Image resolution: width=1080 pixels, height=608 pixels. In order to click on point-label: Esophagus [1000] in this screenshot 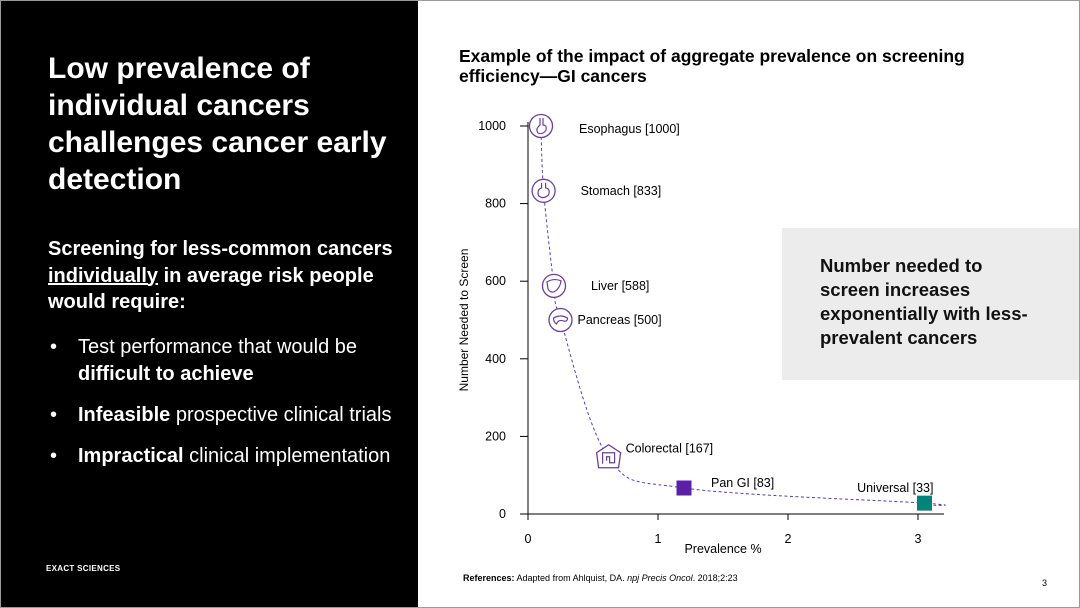, I will do `click(629, 129)`.